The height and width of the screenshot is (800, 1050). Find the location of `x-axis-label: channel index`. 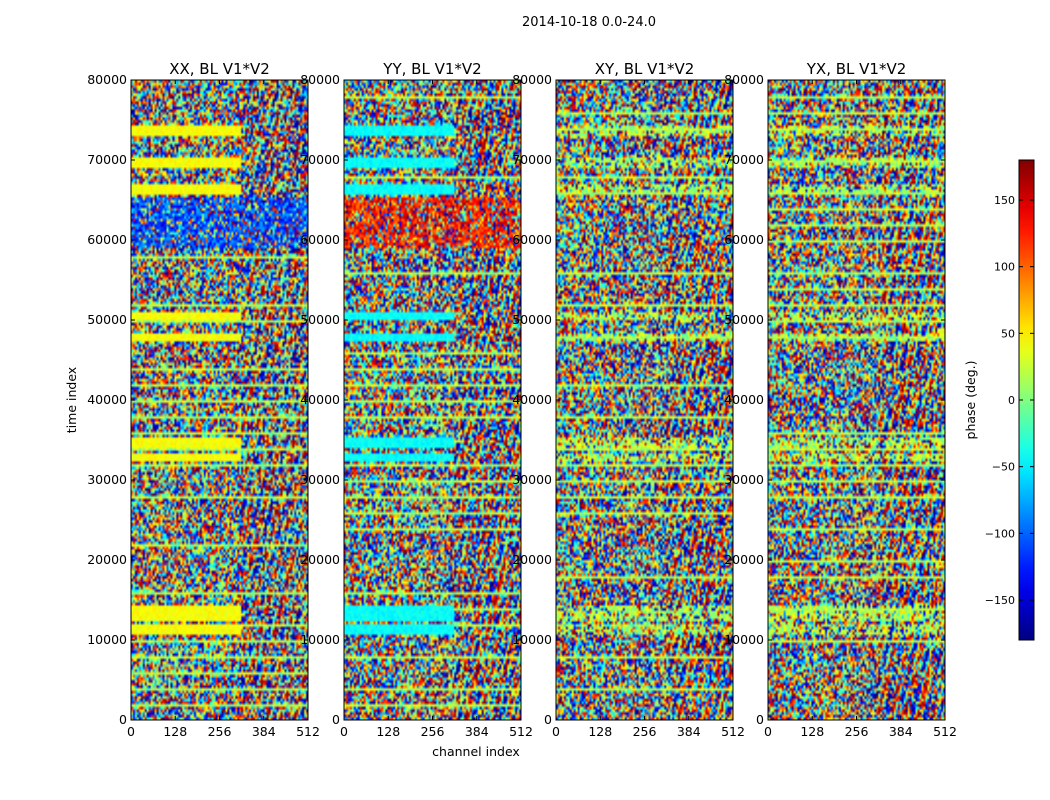

x-axis-label: channel index is located at coordinates (476, 751).